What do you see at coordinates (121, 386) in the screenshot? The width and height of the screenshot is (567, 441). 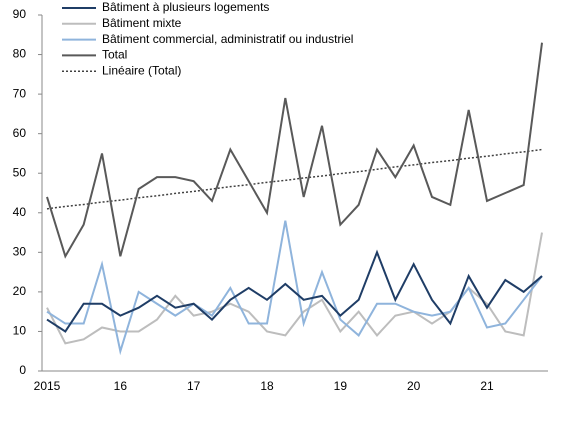 I see `x-tick-label: 16` at bounding box center [121, 386].